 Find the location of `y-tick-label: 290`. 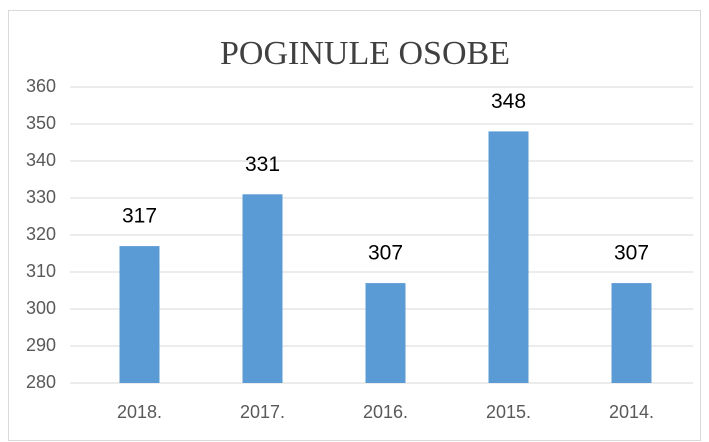

y-tick-label: 290 is located at coordinates (41, 345).